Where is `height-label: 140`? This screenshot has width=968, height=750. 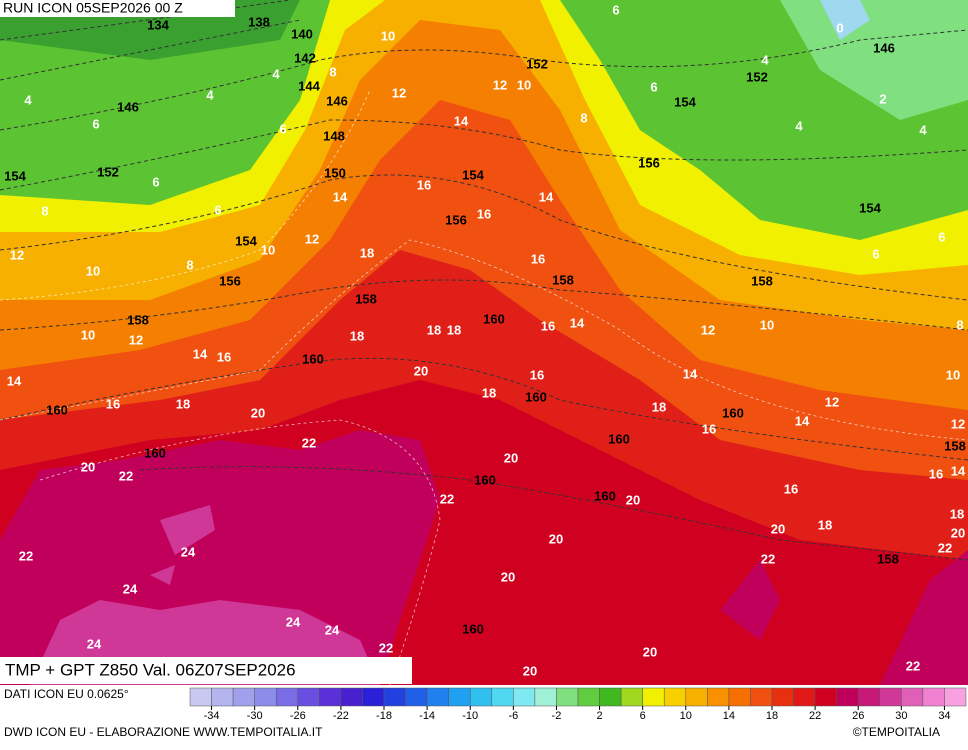 height-label: 140 is located at coordinates (302, 33).